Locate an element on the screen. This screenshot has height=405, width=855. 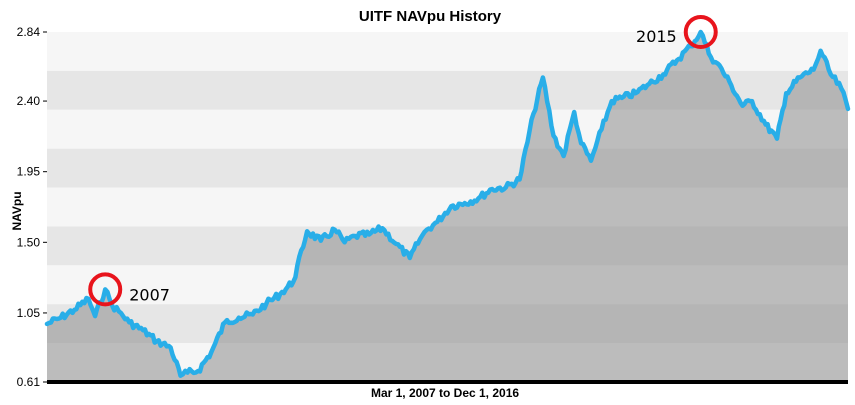
y-tick-label: 2.84 is located at coordinates (29, 32).